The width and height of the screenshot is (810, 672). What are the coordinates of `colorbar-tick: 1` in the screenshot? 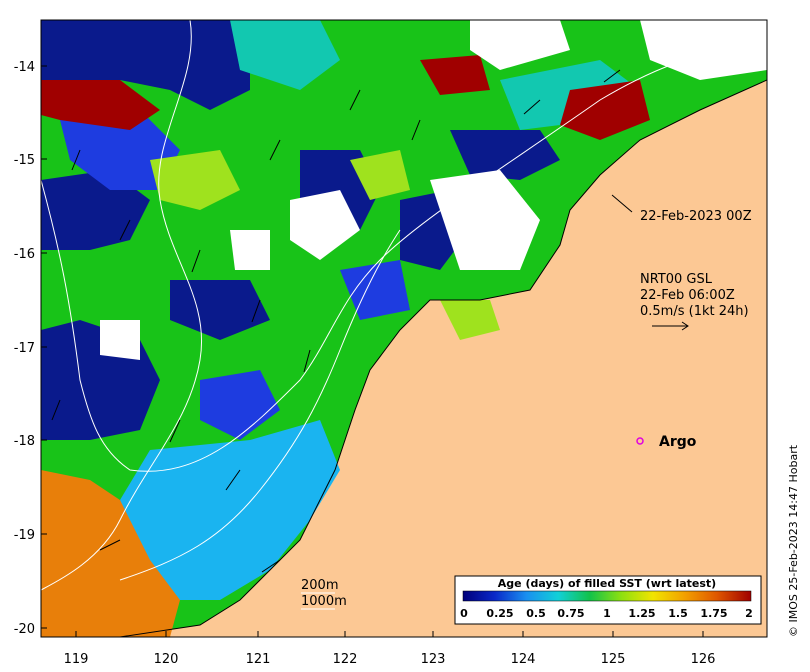 It's located at (607, 613).